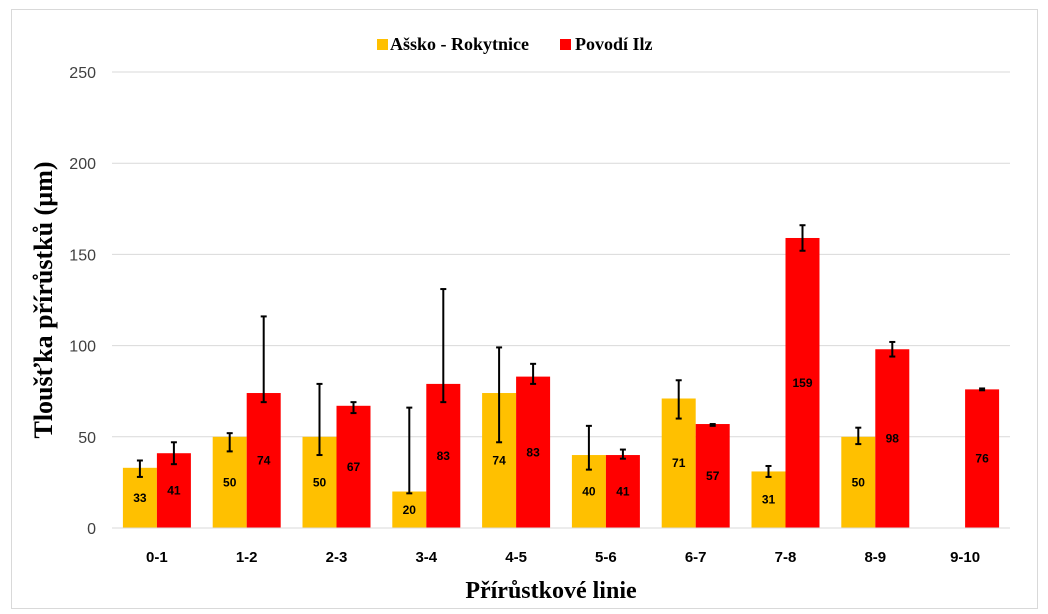 This screenshot has width=1048, height=614. Describe the element at coordinates (337, 557) in the screenshot. I see `x-tick-label: 2-3` at that location.